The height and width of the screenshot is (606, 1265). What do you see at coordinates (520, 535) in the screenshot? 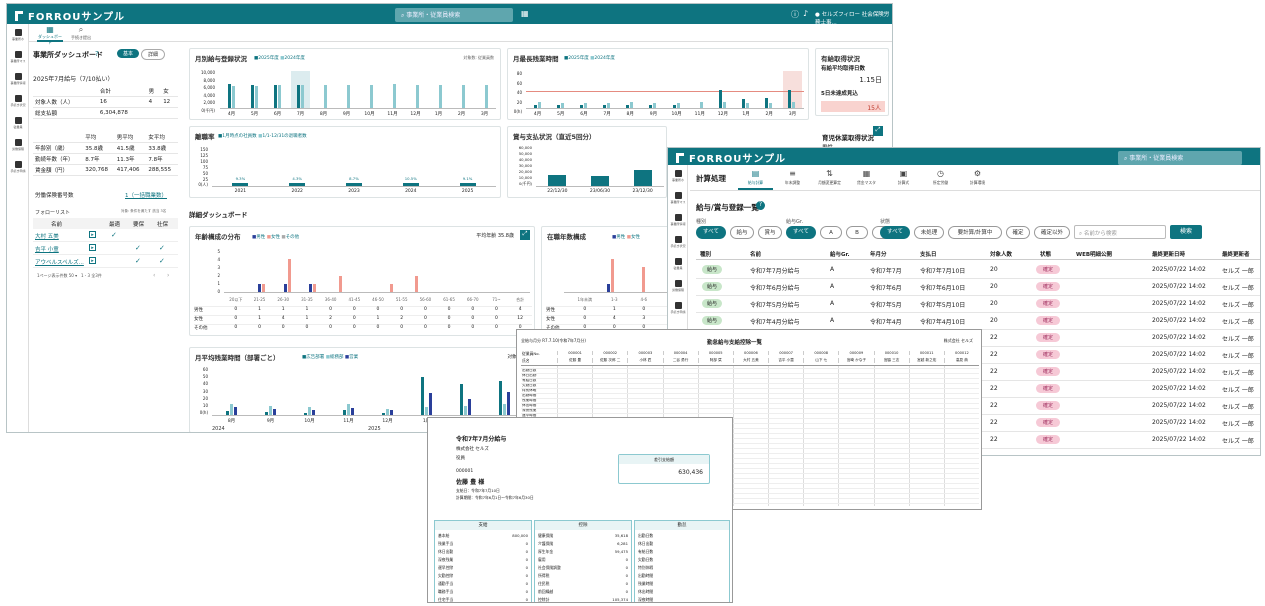
I see `item-value: 800,000` at bounding box center [520, 535].